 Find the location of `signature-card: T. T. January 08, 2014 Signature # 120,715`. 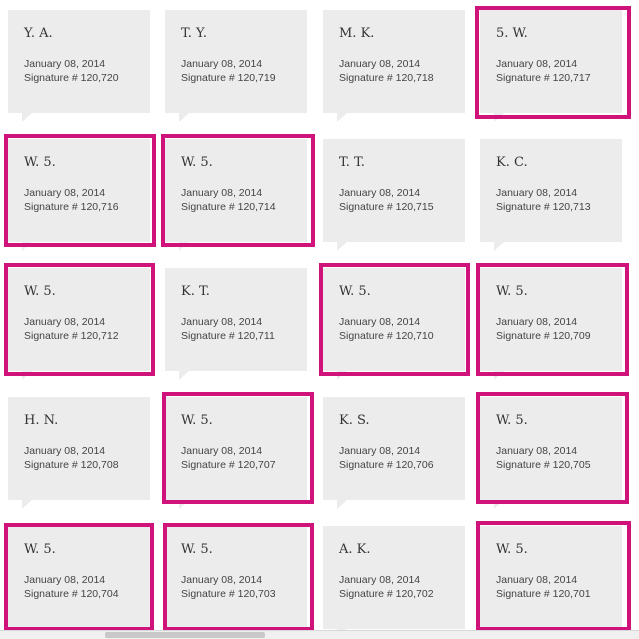

signature-card: T. T. January 08, 2014 Signature # 120,715 is located at coordinates (394, 195).